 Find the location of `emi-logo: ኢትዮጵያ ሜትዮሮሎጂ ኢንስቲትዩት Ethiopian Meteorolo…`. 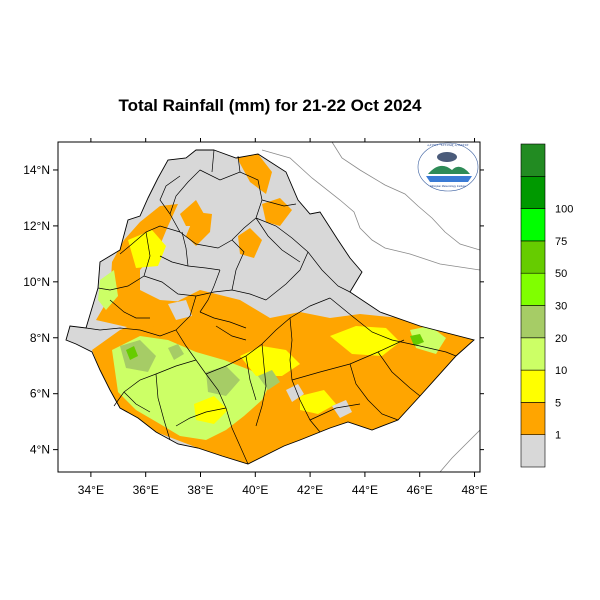

emi-logo: ኢትዮጵያ ሜትዮሮሎጂ ኢንስቲትዩት Ethiopian Meteorolo… is located at coordinates (448, 167).